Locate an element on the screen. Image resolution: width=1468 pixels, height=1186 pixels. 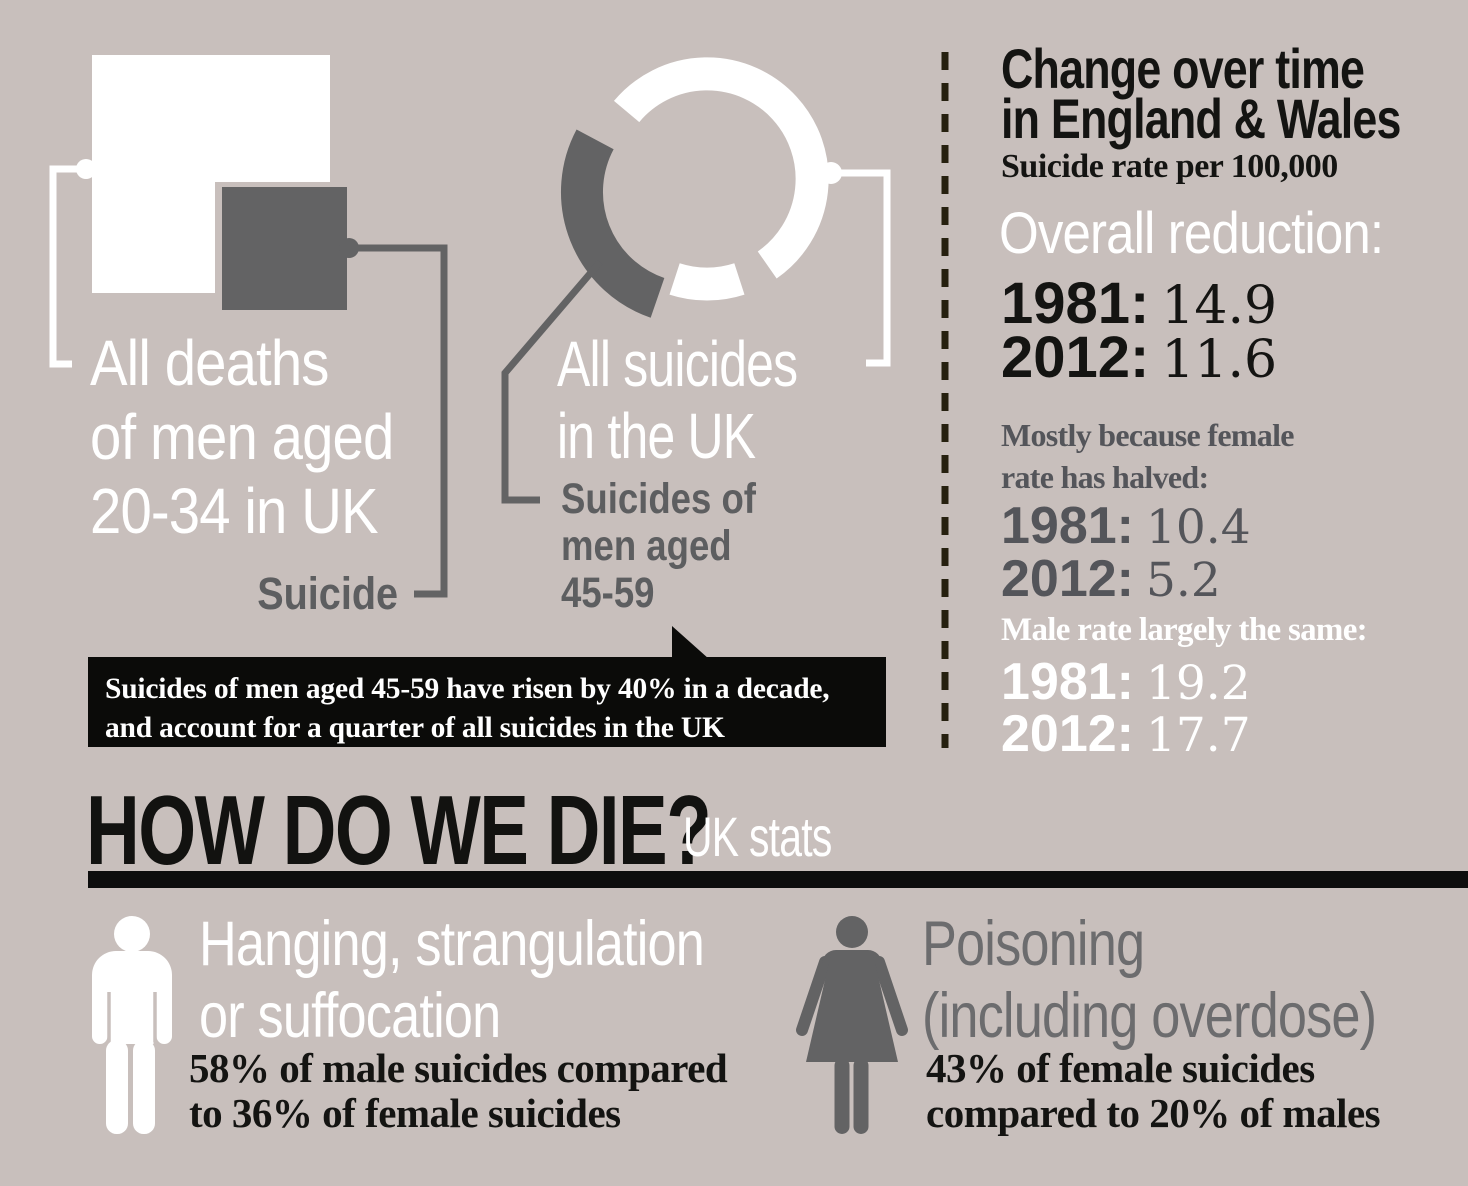
overall-1981-value: 14.9 is located at coordinates (1219, 306).